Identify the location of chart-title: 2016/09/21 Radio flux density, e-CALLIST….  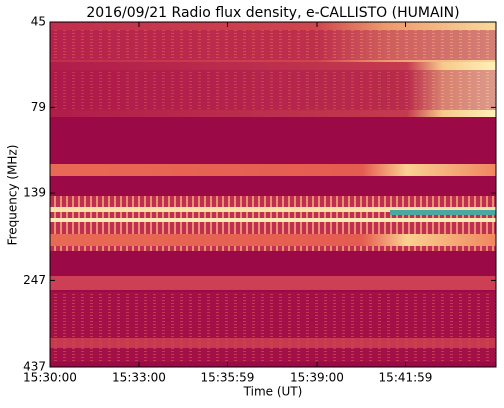
(272, 13).